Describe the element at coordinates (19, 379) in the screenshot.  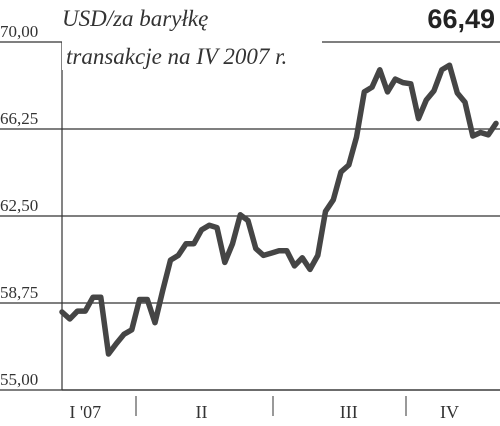
I see `y-tick-label: 55,00` at that location.